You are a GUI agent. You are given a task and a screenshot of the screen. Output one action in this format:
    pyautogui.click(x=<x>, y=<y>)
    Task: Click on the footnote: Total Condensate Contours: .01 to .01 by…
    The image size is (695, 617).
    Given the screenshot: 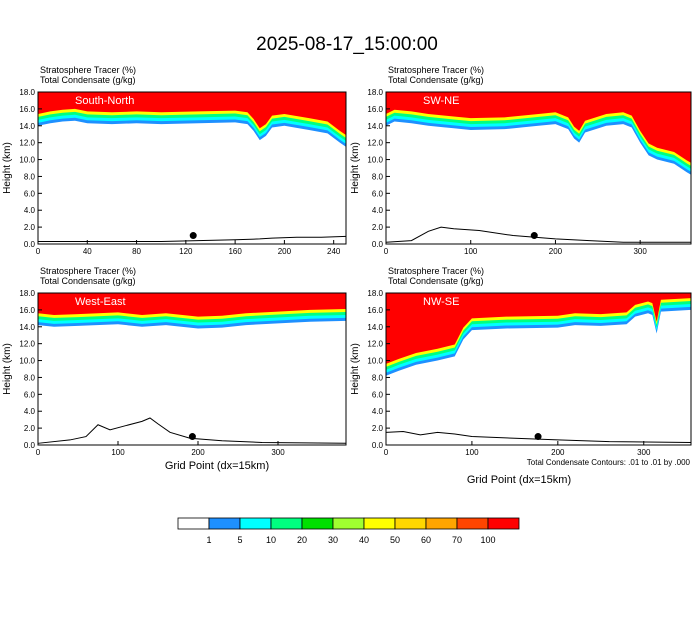 What is the action you would take?
    pyautogui.click(x=609, y=462)
    